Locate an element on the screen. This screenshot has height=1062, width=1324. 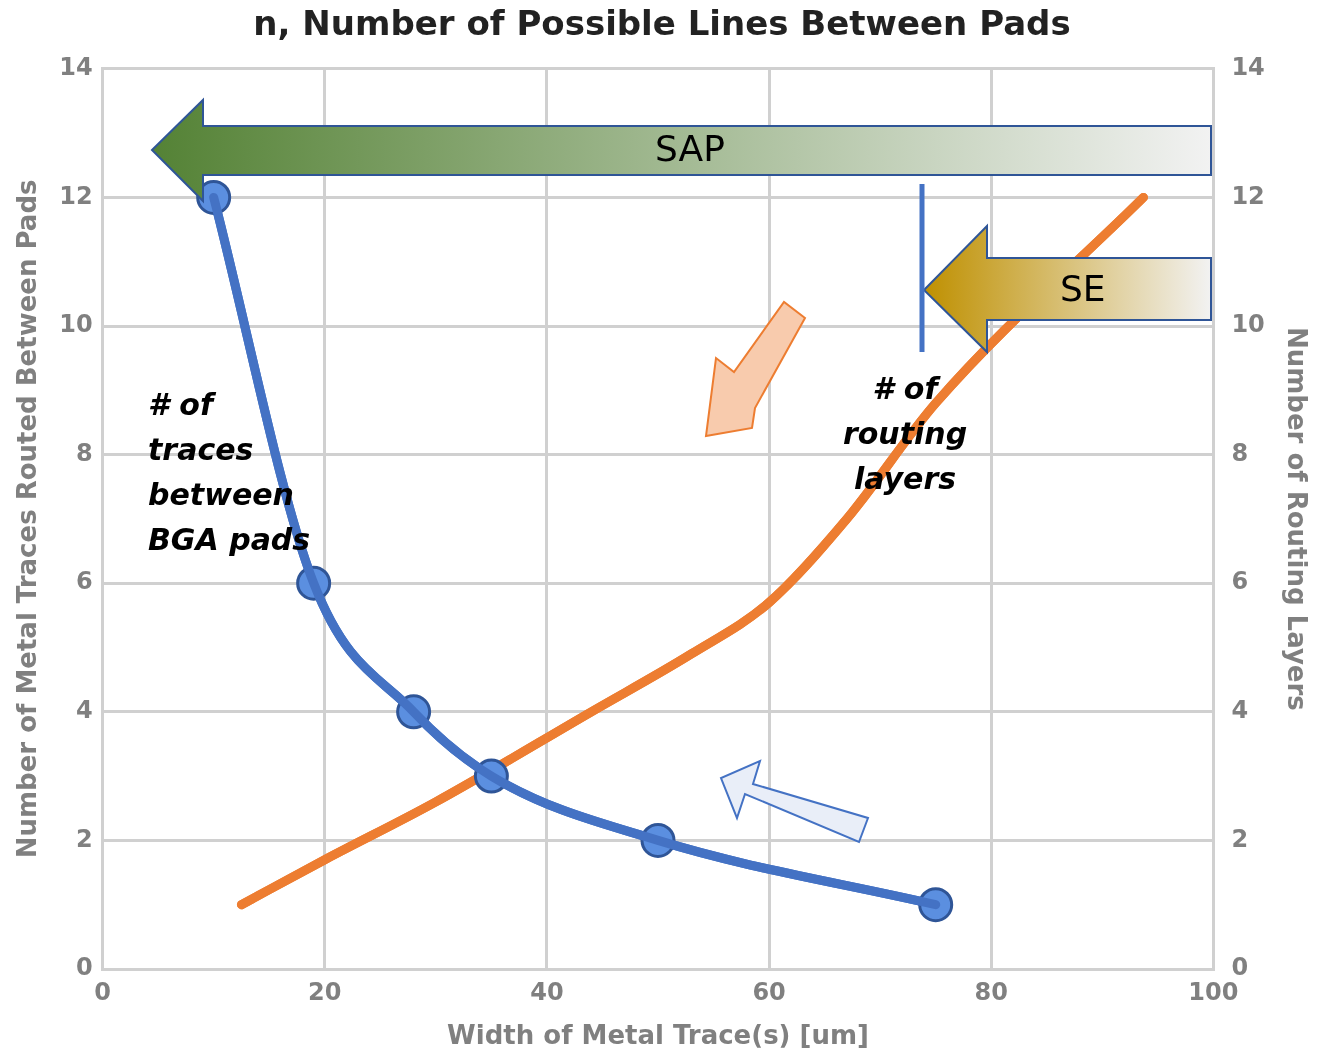
y2-tick-label: 2 is located at coordinates (1240, 838).